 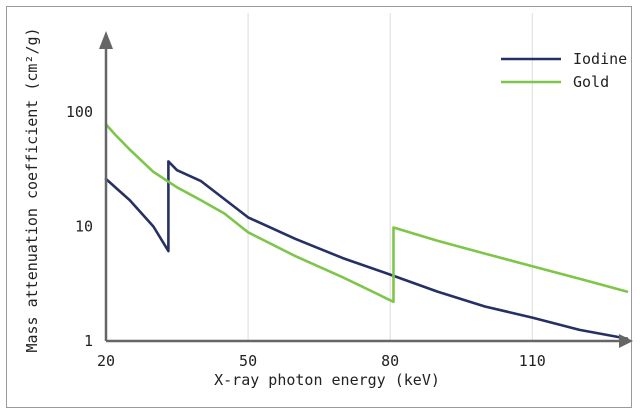 What do you see at coordinates (564, 70) in the screenshot?
I see `legend: Iodine Gold` at bounding box center [564, 70].